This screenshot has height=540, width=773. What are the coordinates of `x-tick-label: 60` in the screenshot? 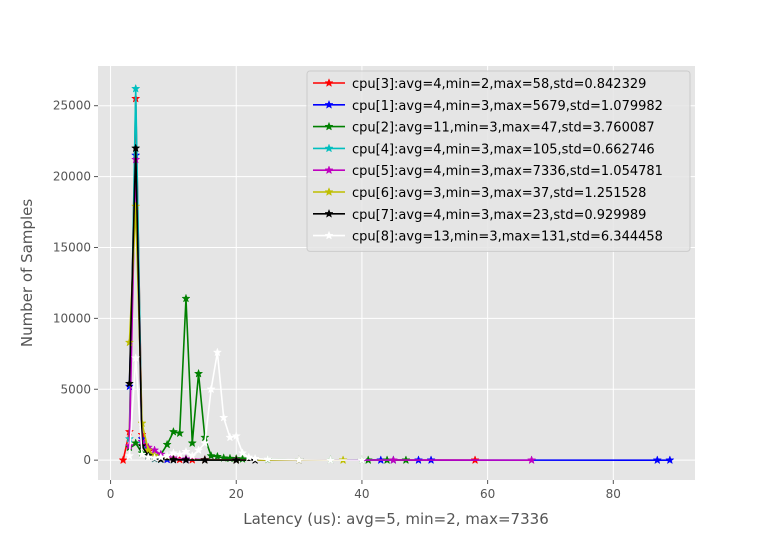 It's located at (487, 494).